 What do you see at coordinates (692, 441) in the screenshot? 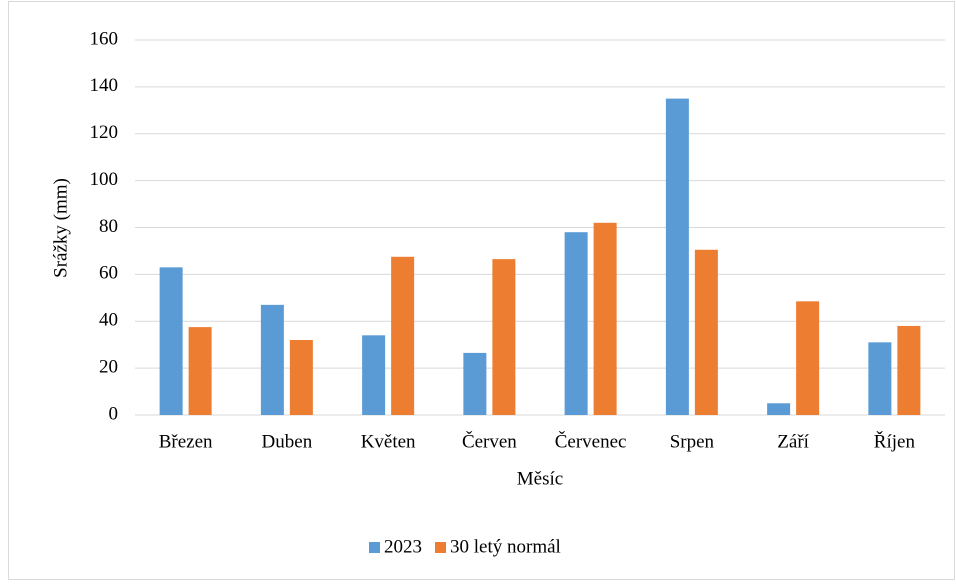
I see `x-tick-label: Srpen` at bounding box center [692, 441].